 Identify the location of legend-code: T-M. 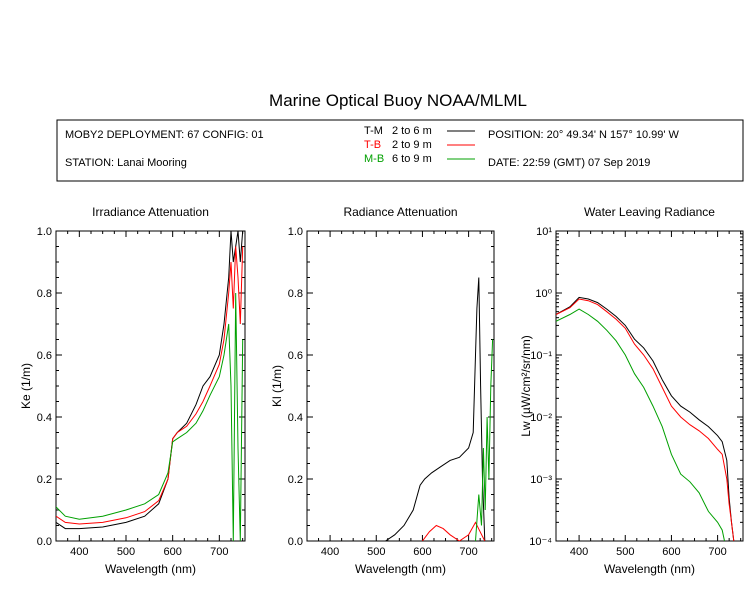
(373, 131).